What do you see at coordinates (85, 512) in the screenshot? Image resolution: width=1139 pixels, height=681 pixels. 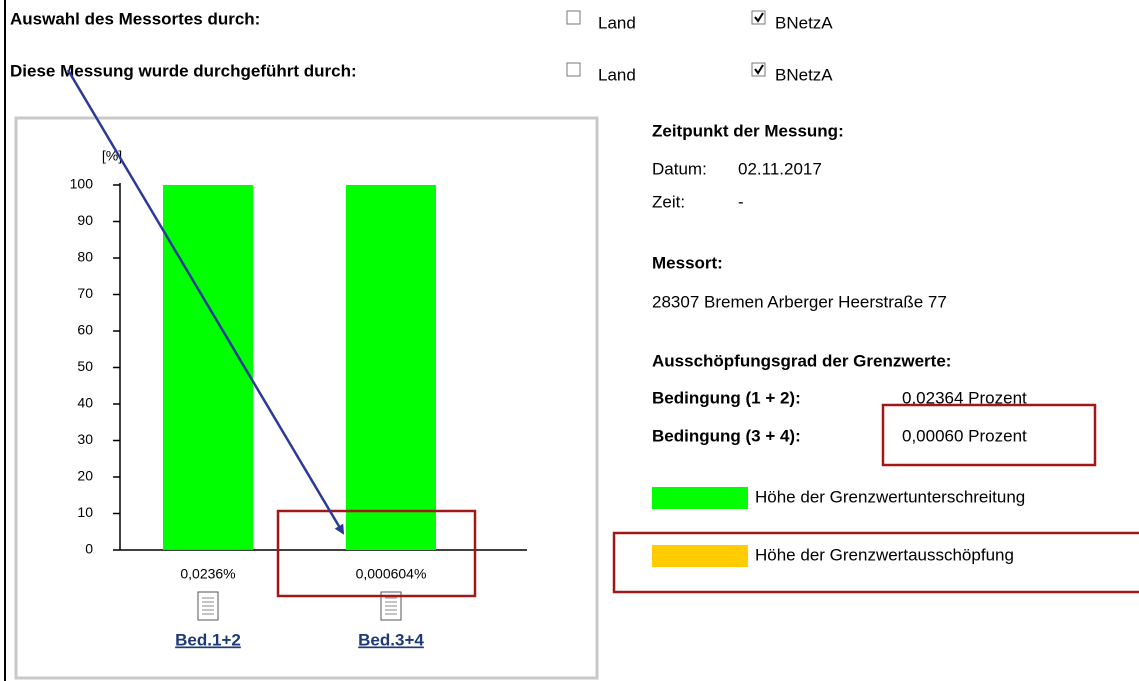 I see `y-tick-label: 10` at bounding box center [85, 512].